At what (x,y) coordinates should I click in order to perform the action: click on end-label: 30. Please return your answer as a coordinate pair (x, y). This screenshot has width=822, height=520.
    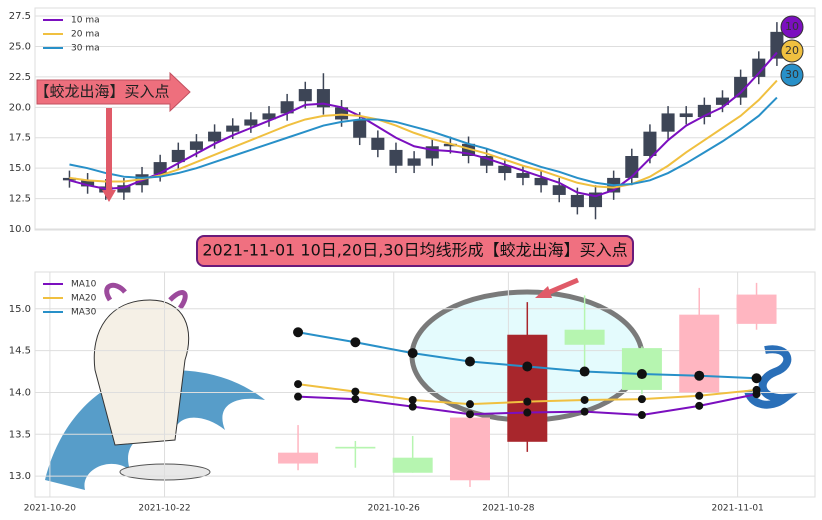
    Looking at the image, I should click on (792, 74).